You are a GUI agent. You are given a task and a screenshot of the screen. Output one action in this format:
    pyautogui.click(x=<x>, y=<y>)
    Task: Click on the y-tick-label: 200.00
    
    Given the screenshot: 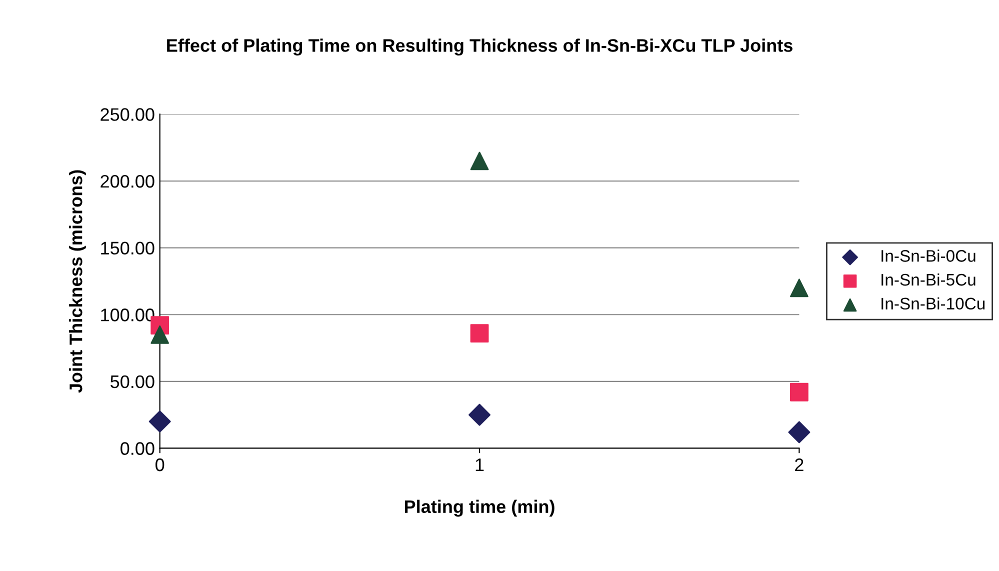 What is the action you would take?
    pyautogui.click(x=127, y=181)
    